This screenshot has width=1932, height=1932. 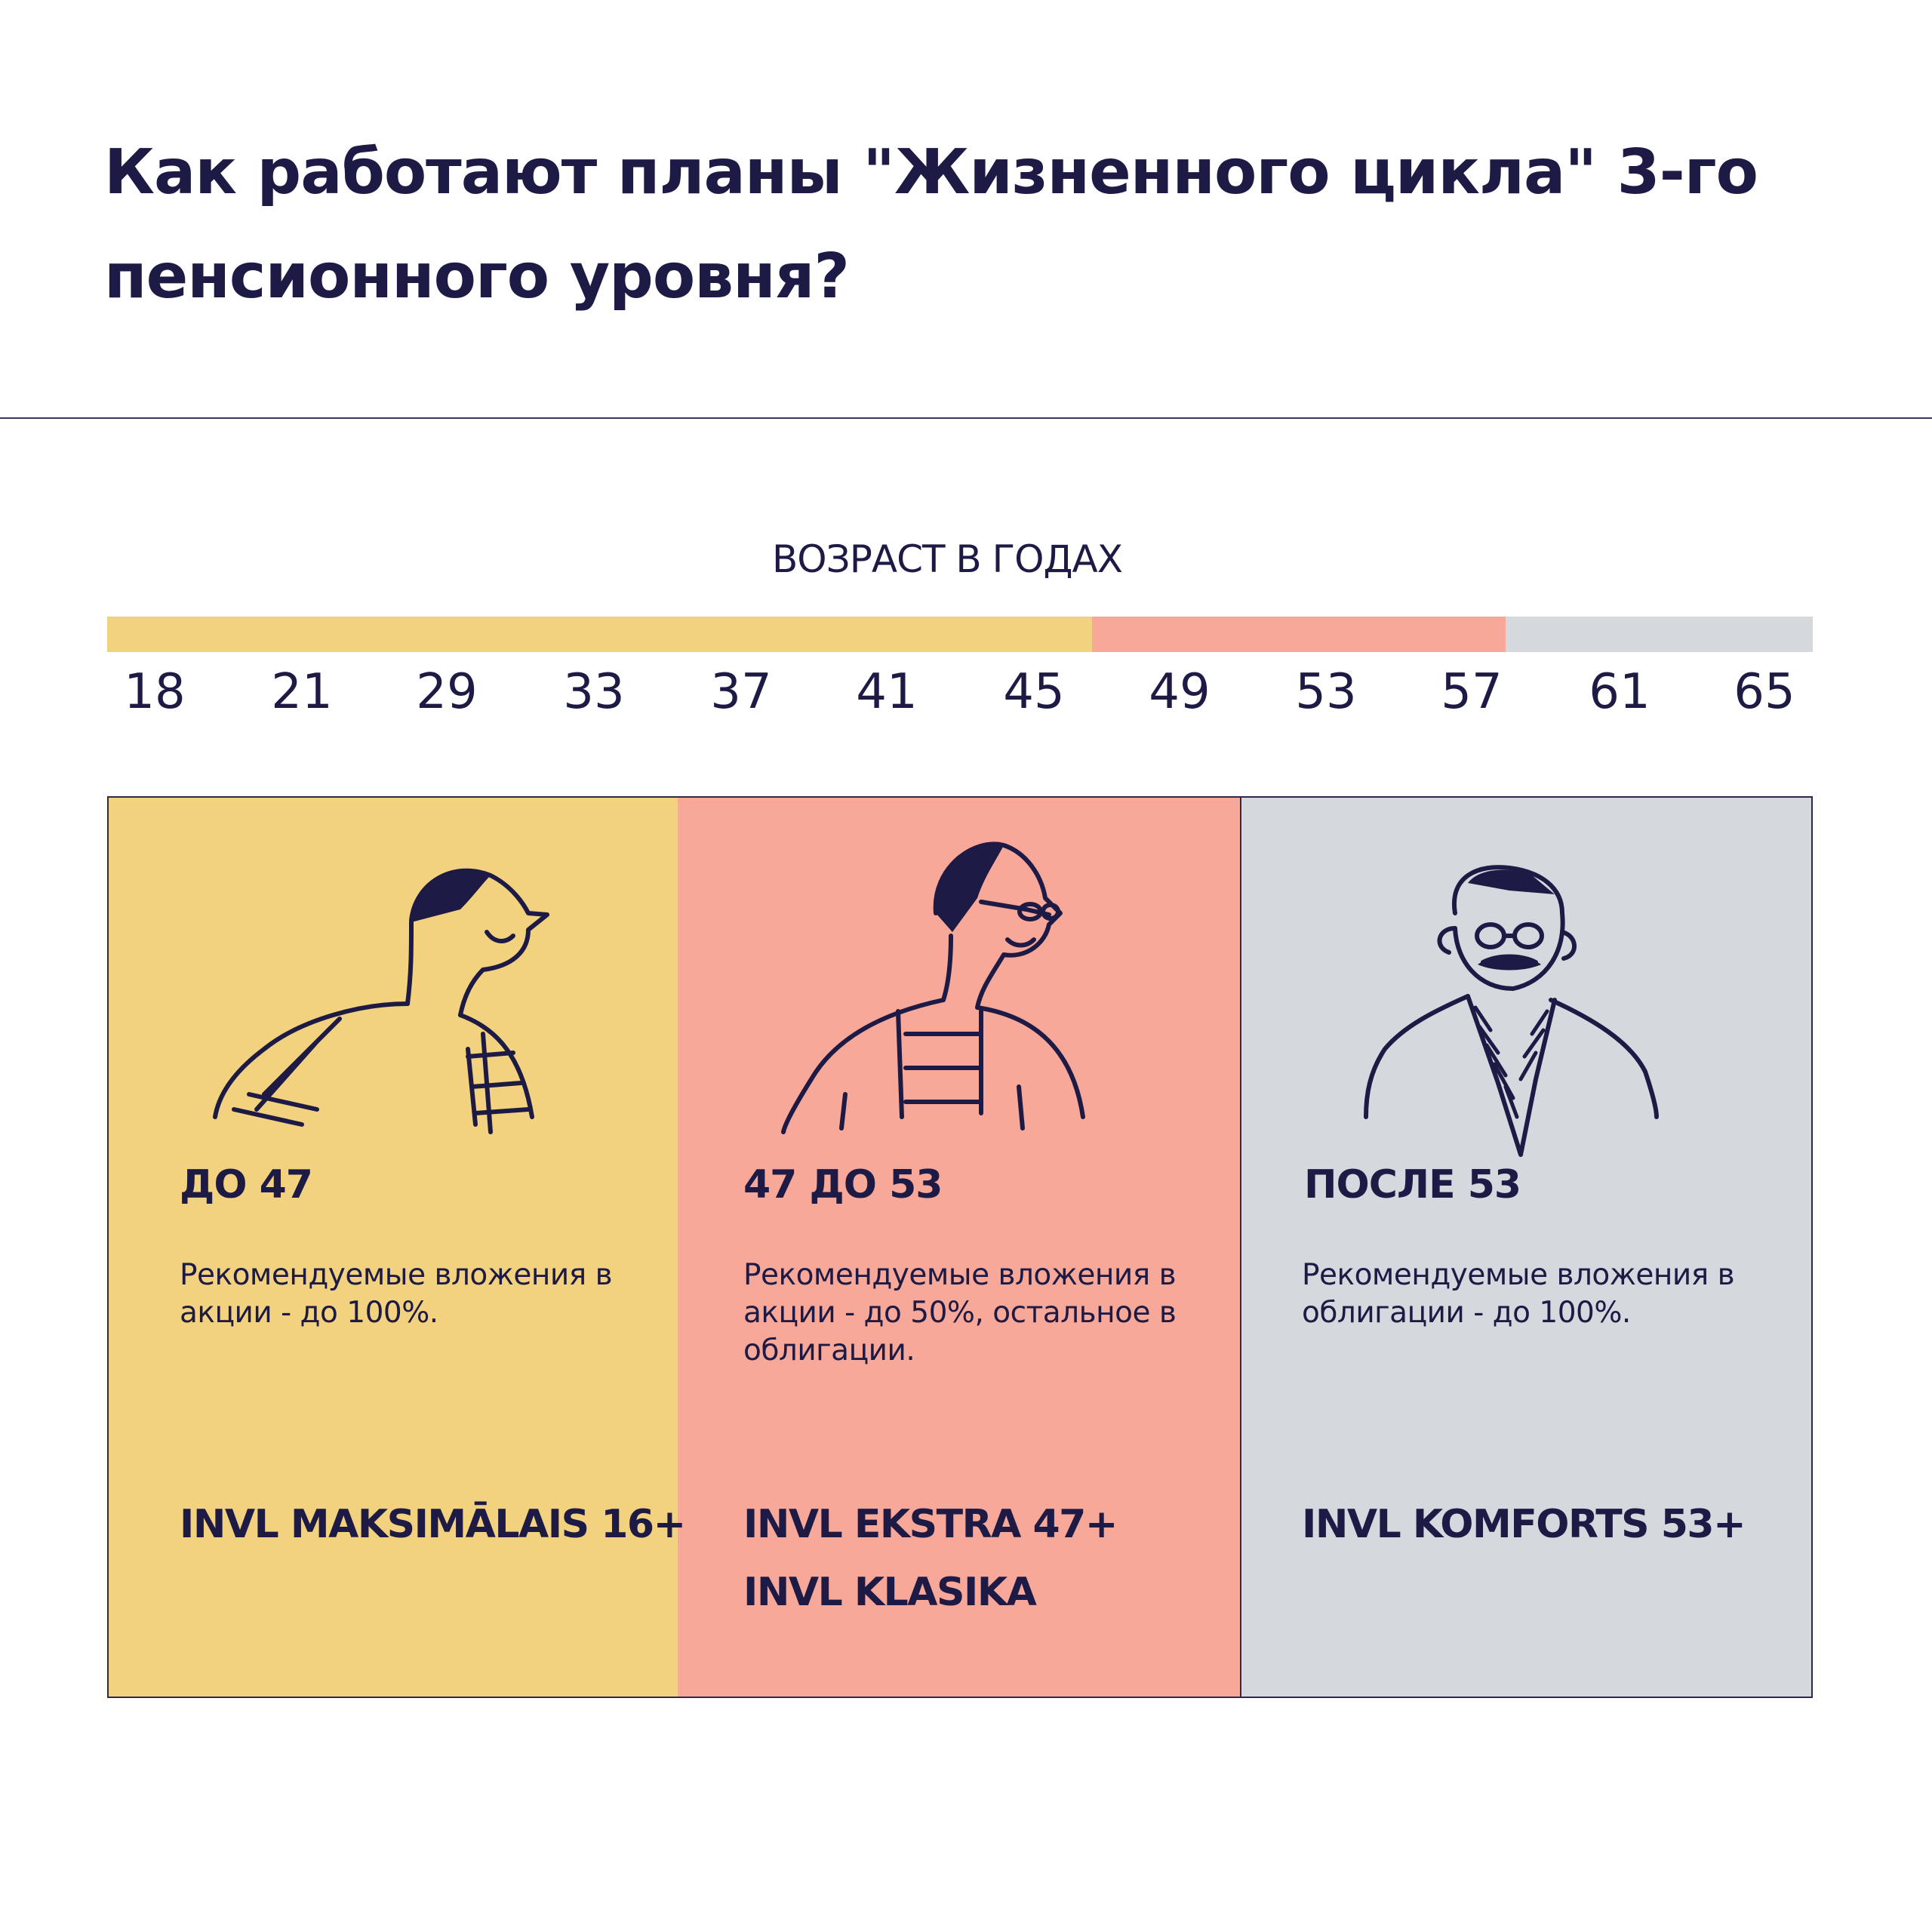 What do you see at coordinates (966, 694) in the screenshot?
I see `age-ticks: 18 21 29 33 37 41 45 49 53 57 61 65` at bounding box center [966, 694].